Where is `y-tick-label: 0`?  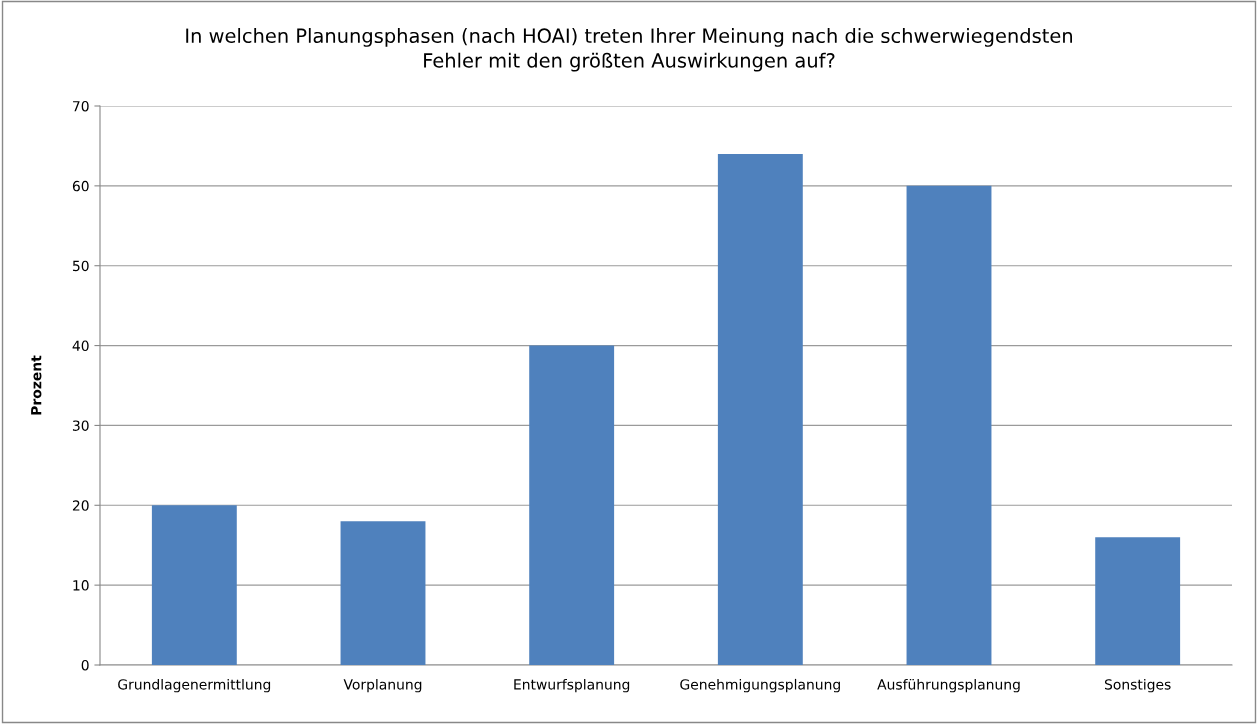
y-tick-label: 0 is located at coordinates (85, 665).